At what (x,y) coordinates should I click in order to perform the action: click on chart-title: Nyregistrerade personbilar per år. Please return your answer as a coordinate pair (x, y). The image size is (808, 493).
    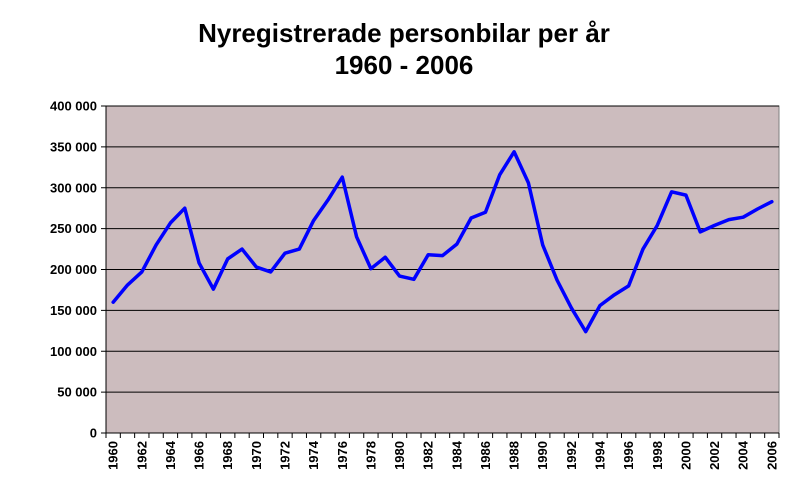
    Looking at the image, I should click on (404, 33).